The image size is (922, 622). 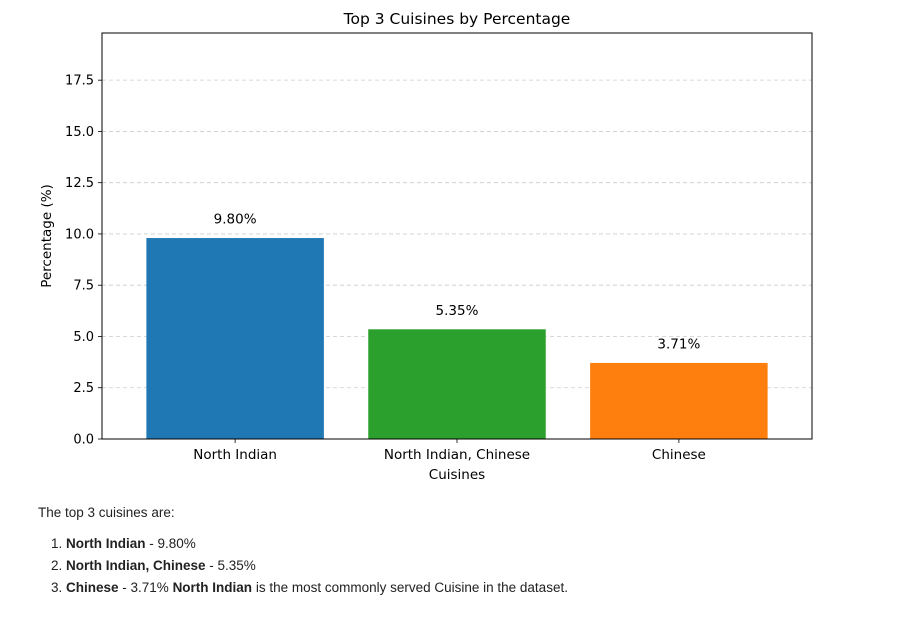 What do you see at coordinates (457, 19) in the screenshot?
I see `chart-title: Top 3 Cuisines by Percentage` at bounding box center [457, 19].